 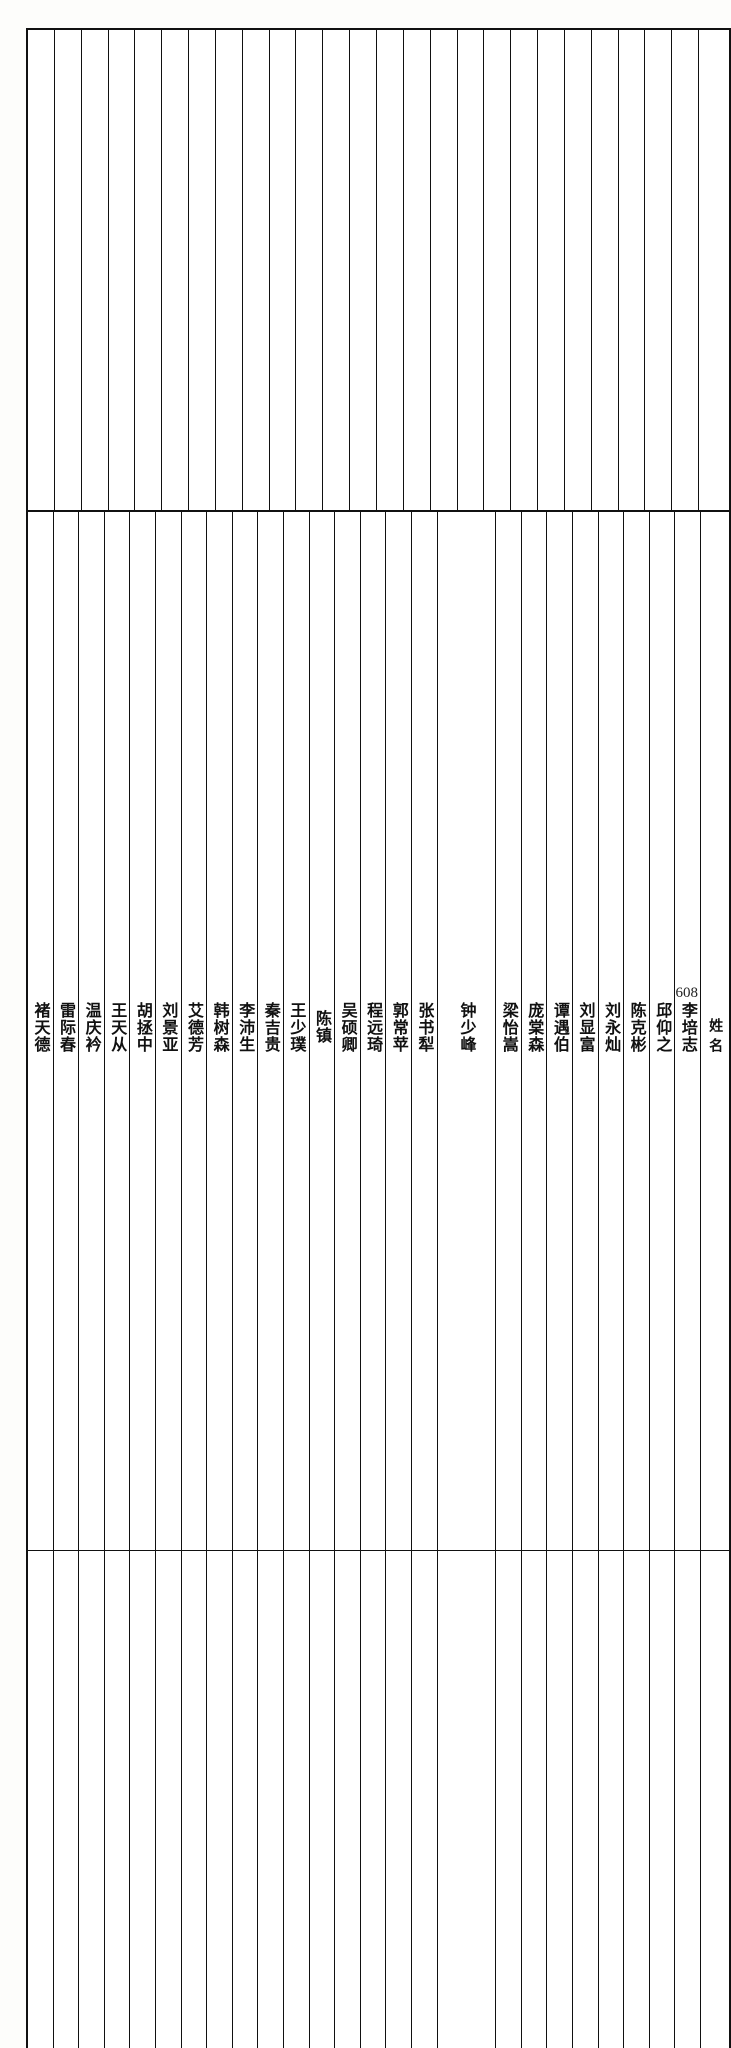 I want to click on cell-name: 秦吉贵, so click(x=271, y=1031).